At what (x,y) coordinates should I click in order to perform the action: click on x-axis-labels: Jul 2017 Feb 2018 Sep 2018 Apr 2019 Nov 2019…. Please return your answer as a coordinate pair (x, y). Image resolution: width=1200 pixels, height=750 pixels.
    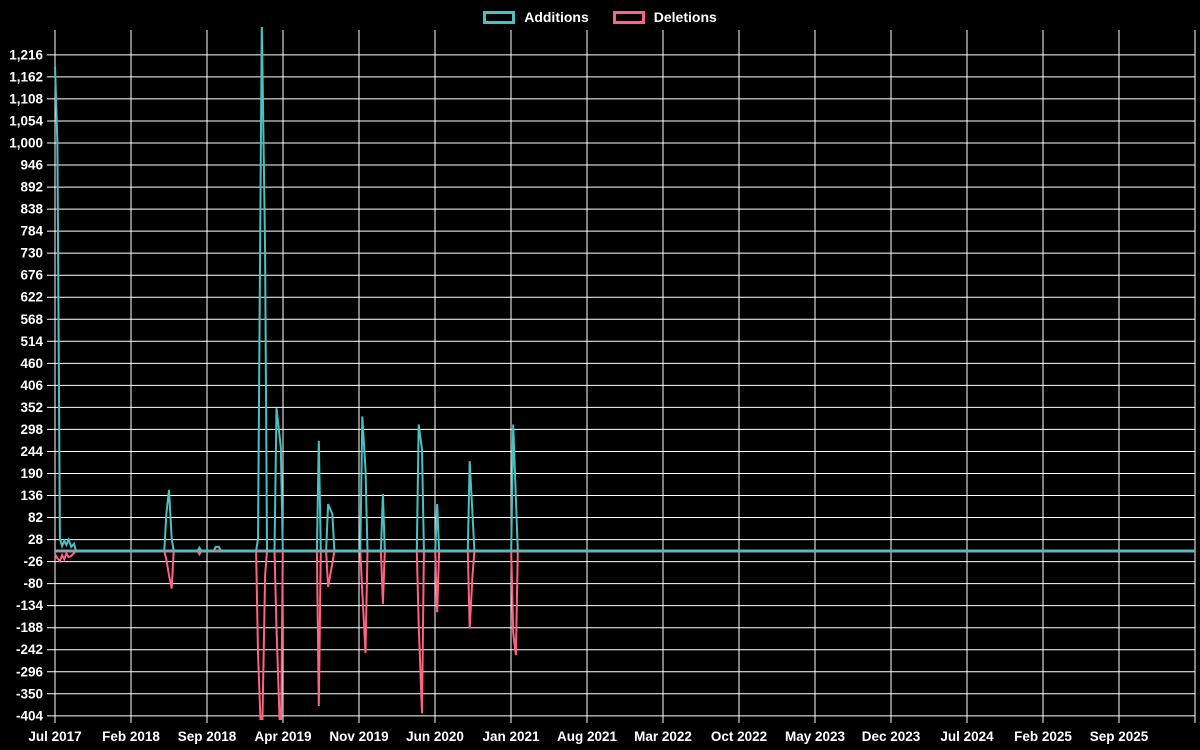
    Looking at the image, I should click on (588, 736).